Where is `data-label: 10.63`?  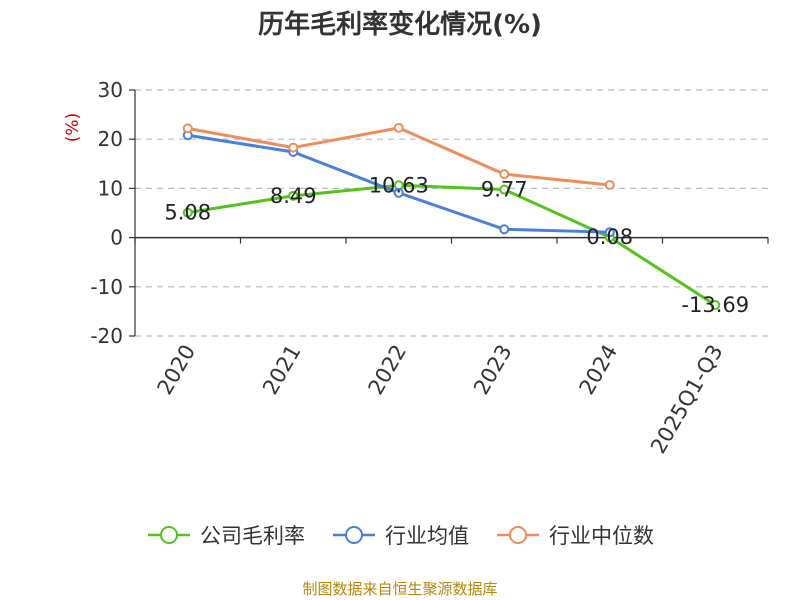 data-label: 10.63 is located at coordinates (399, 185).